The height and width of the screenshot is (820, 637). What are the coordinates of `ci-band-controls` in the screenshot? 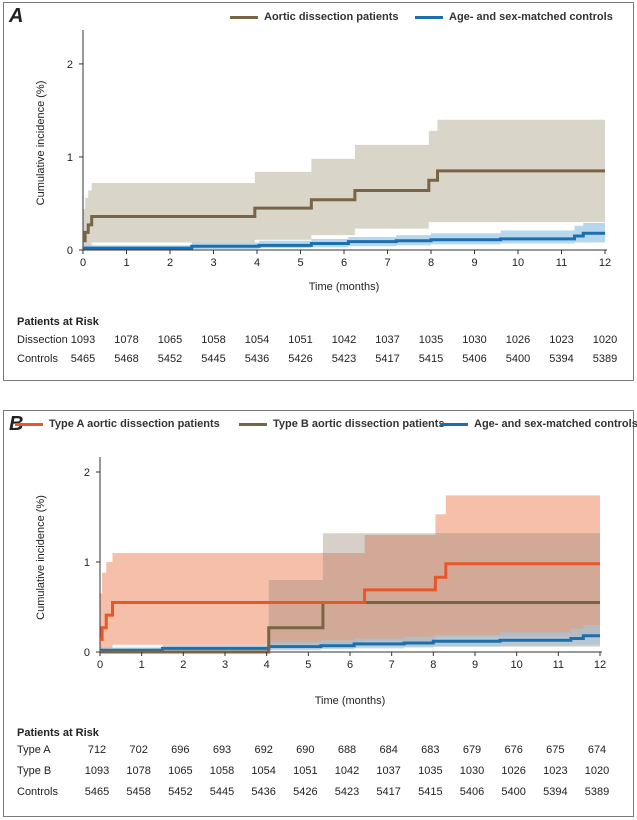 It's located at (344, 236).